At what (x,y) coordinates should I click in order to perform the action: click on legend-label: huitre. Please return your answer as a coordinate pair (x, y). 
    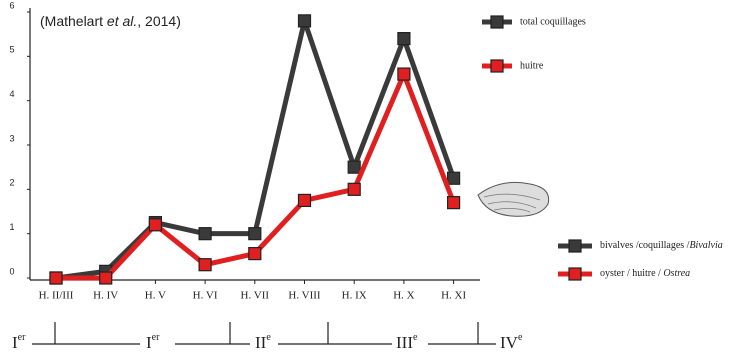
    Looking at the image, I should click on (532, 65).